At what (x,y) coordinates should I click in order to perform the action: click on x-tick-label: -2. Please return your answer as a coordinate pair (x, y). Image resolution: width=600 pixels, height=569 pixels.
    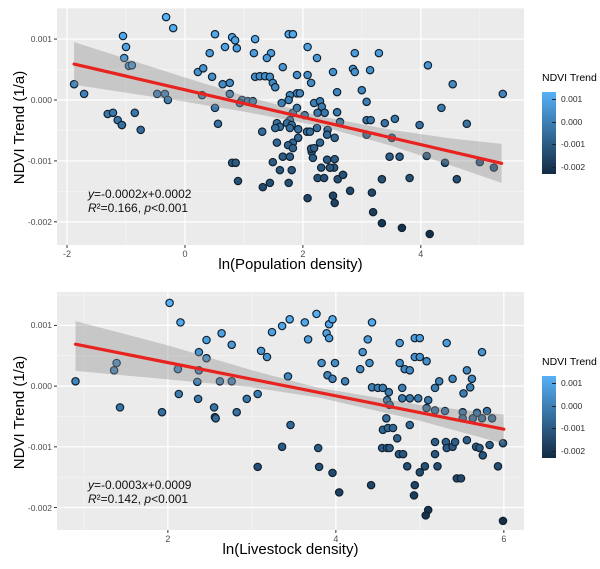
    Looking at the image, I should click on (67, 254).